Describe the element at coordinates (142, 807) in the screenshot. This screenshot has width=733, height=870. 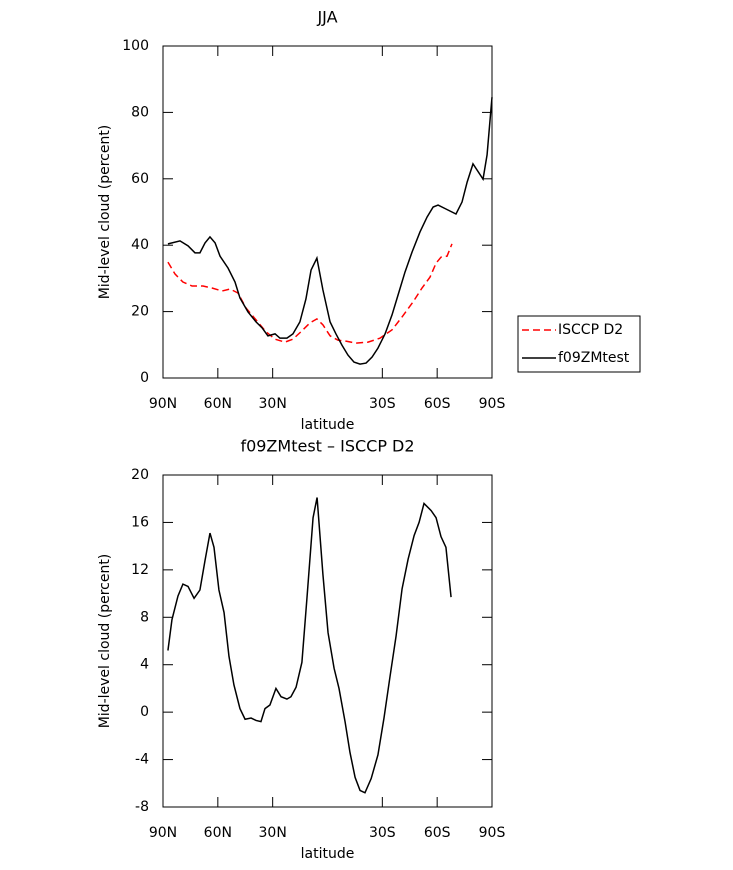
I see `y-tick-label: -8` at that location.